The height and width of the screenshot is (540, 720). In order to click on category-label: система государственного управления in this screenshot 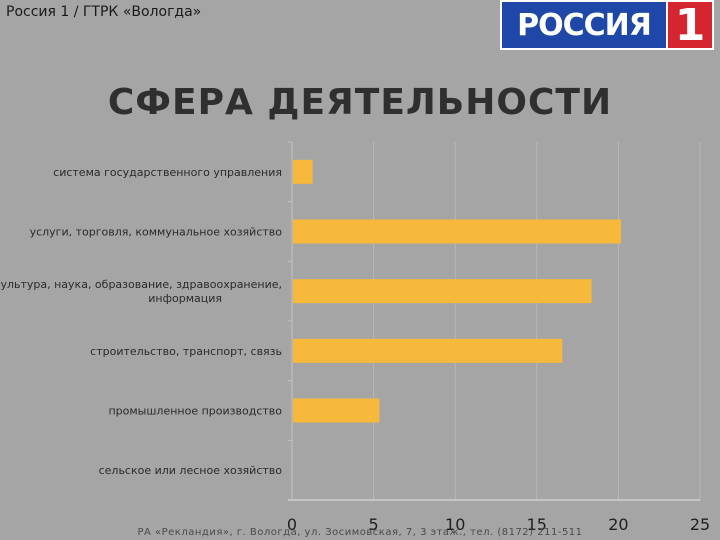, I will do `click(167, 172)`.